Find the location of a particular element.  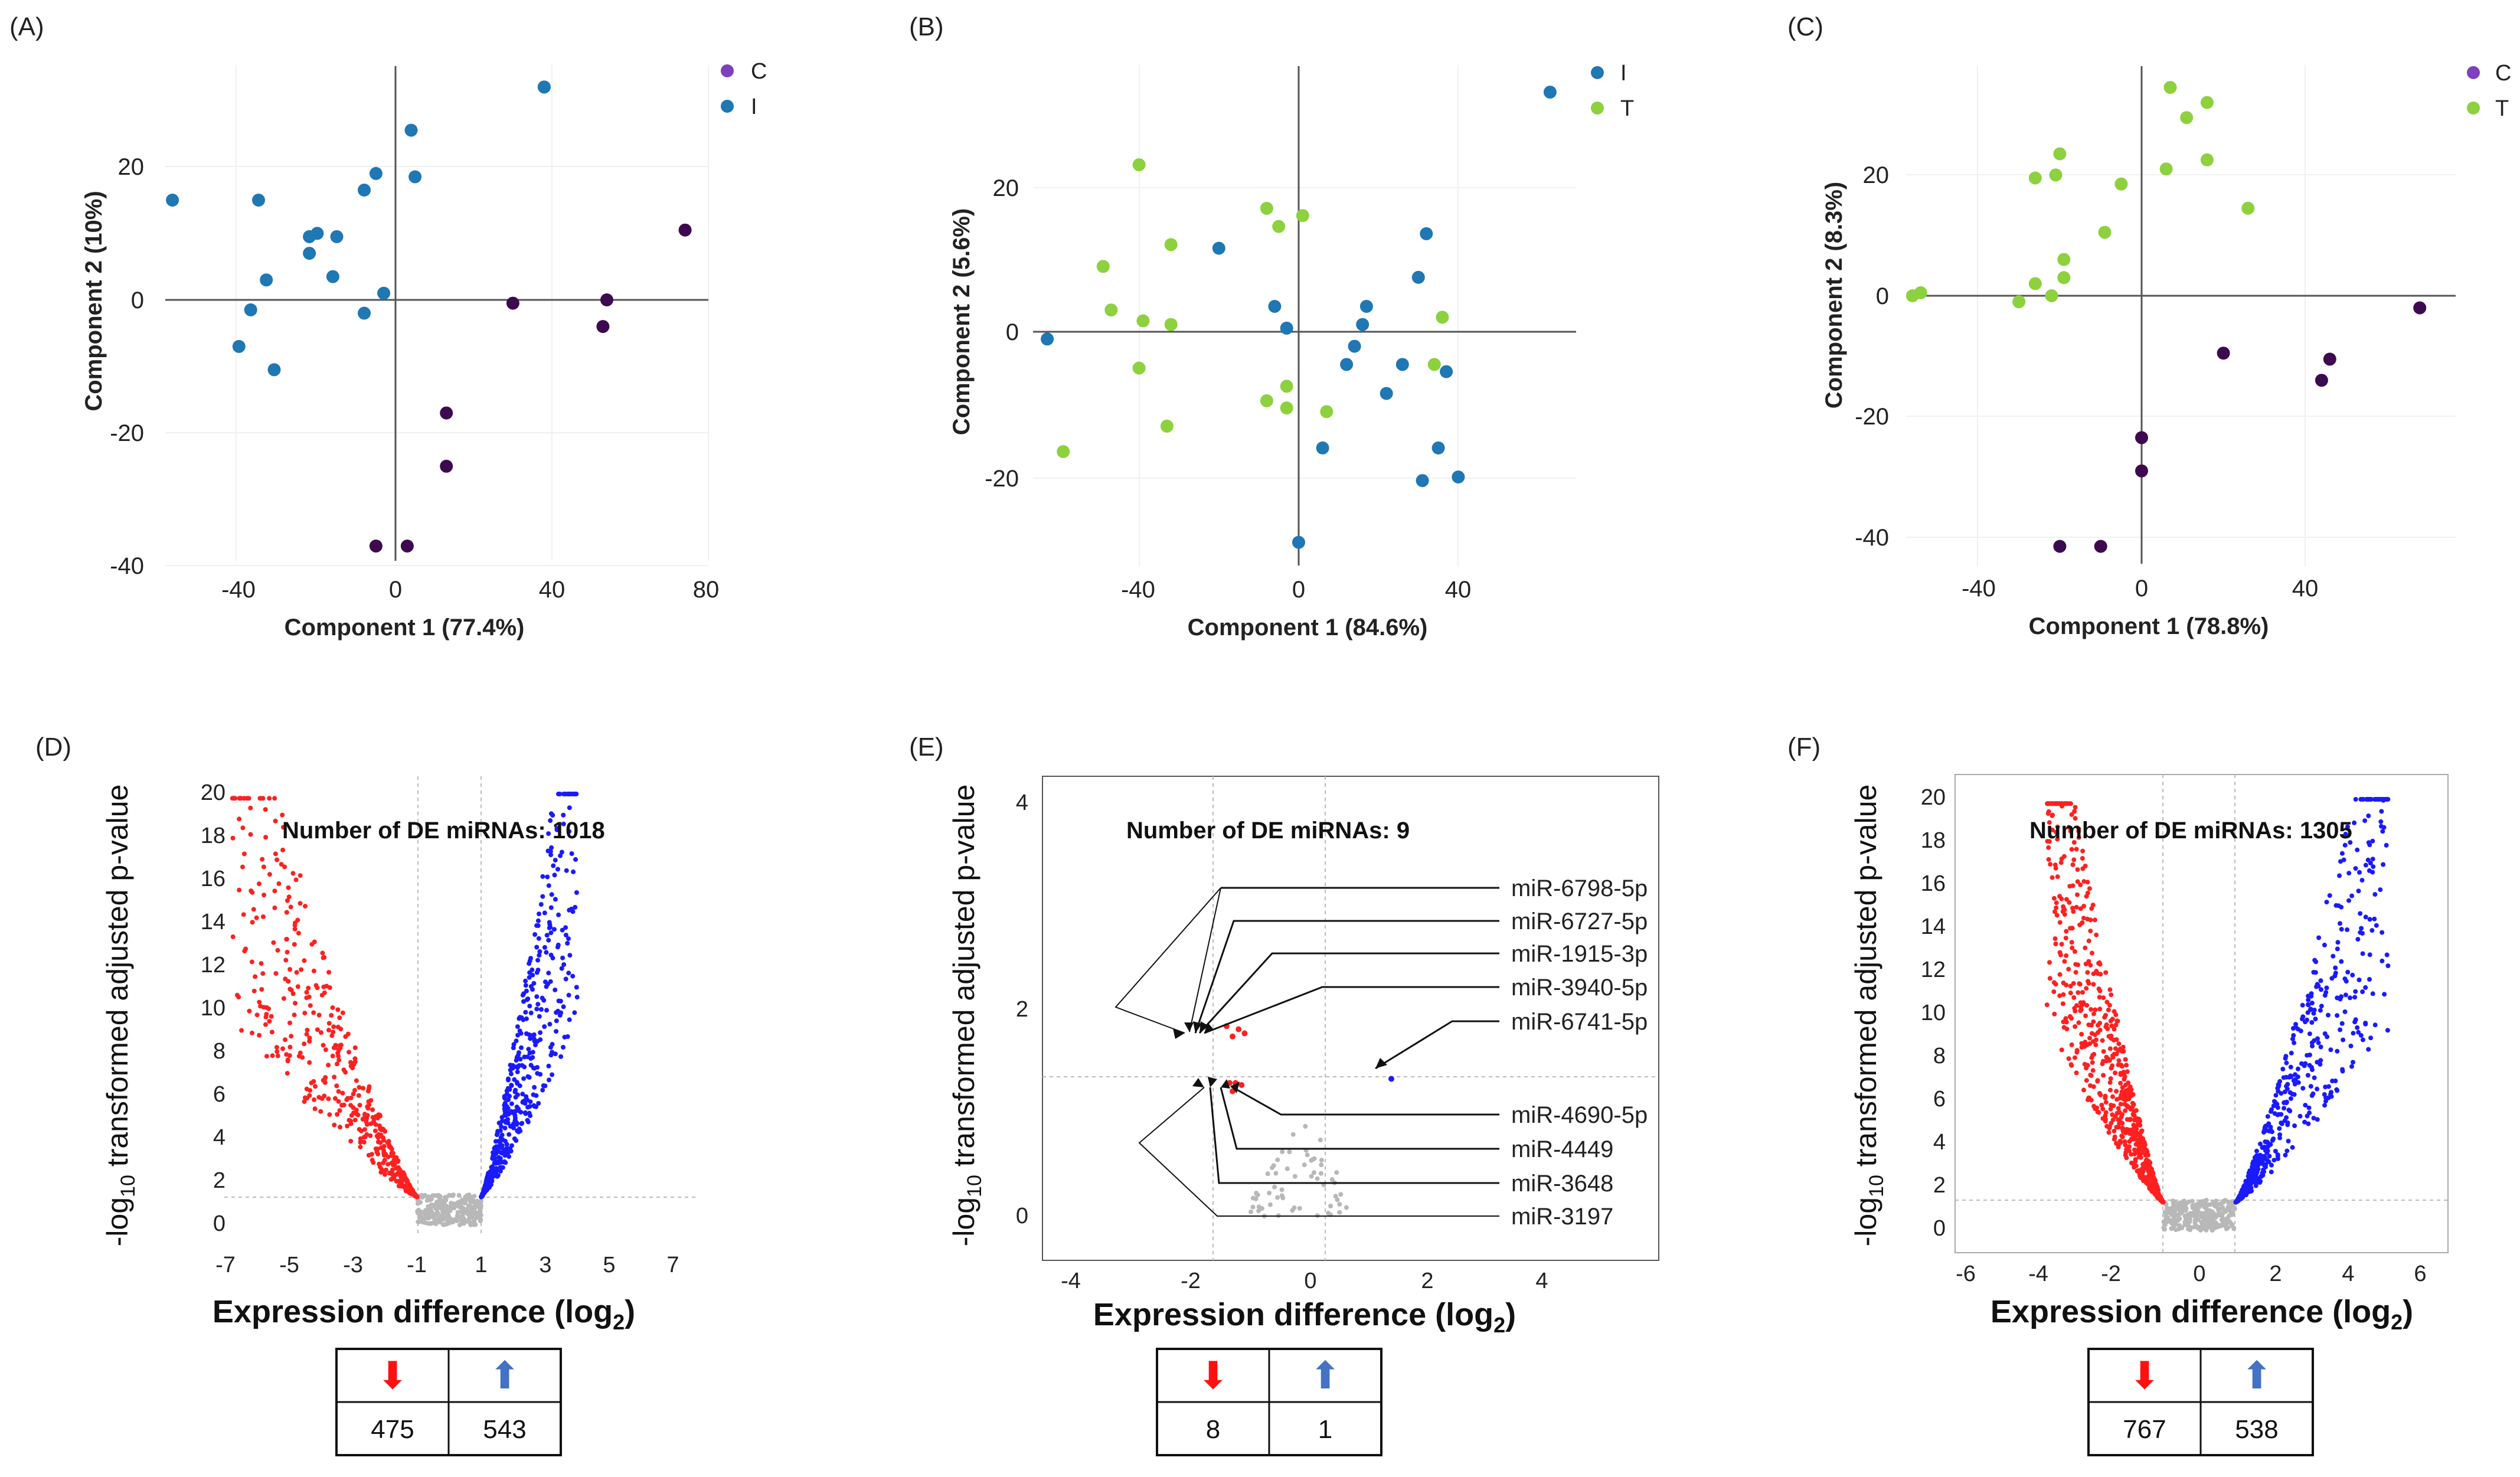

down-count: 8 is located at coordinates (1213, 1429).